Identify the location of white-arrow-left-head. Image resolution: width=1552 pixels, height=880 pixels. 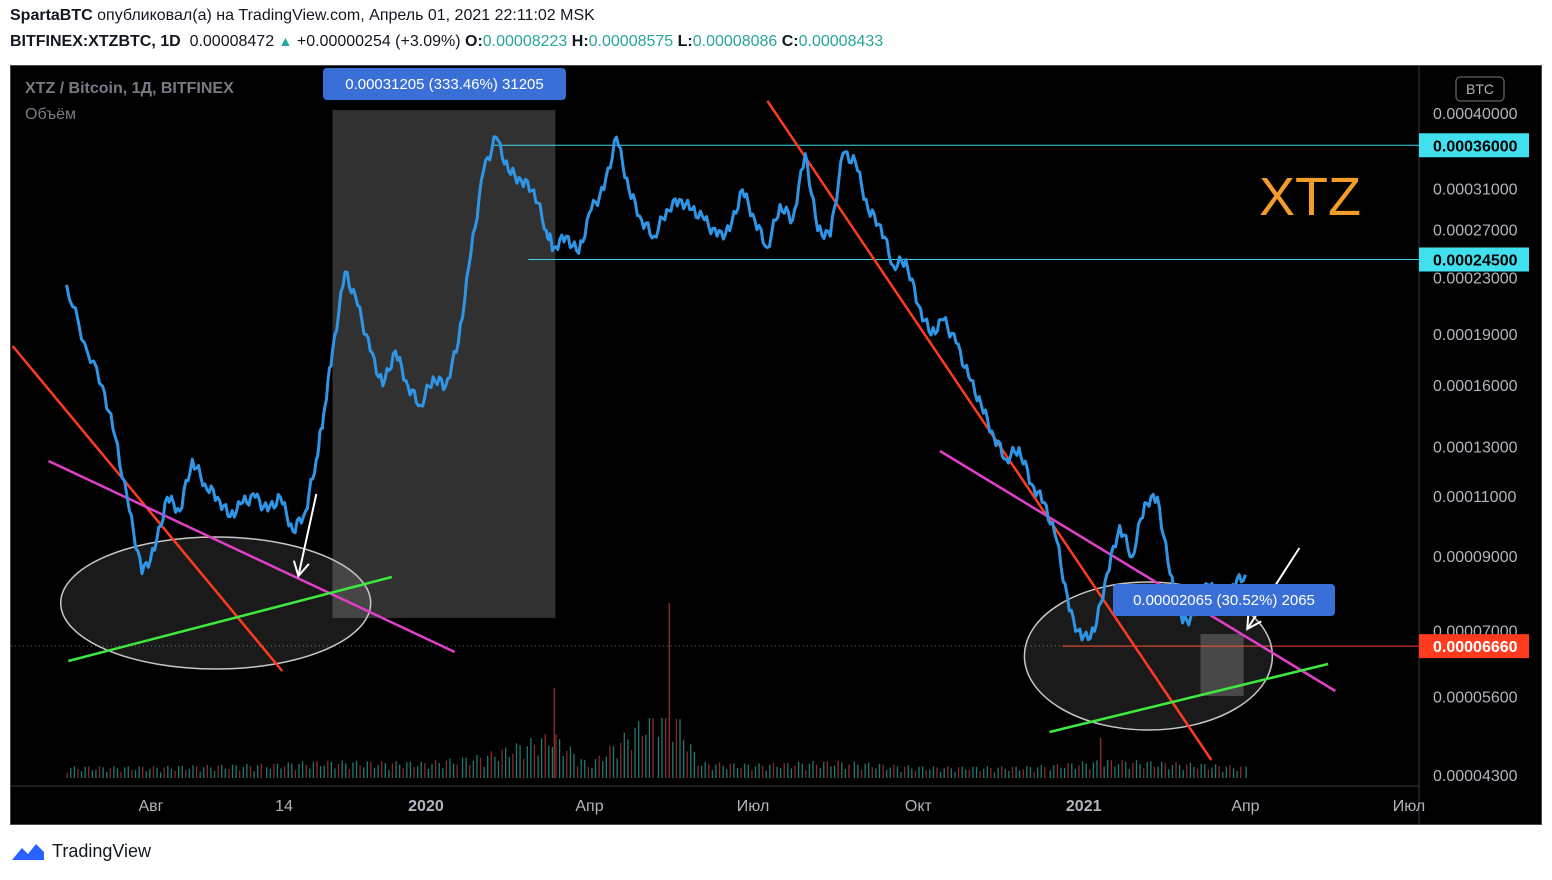
(301, 569).